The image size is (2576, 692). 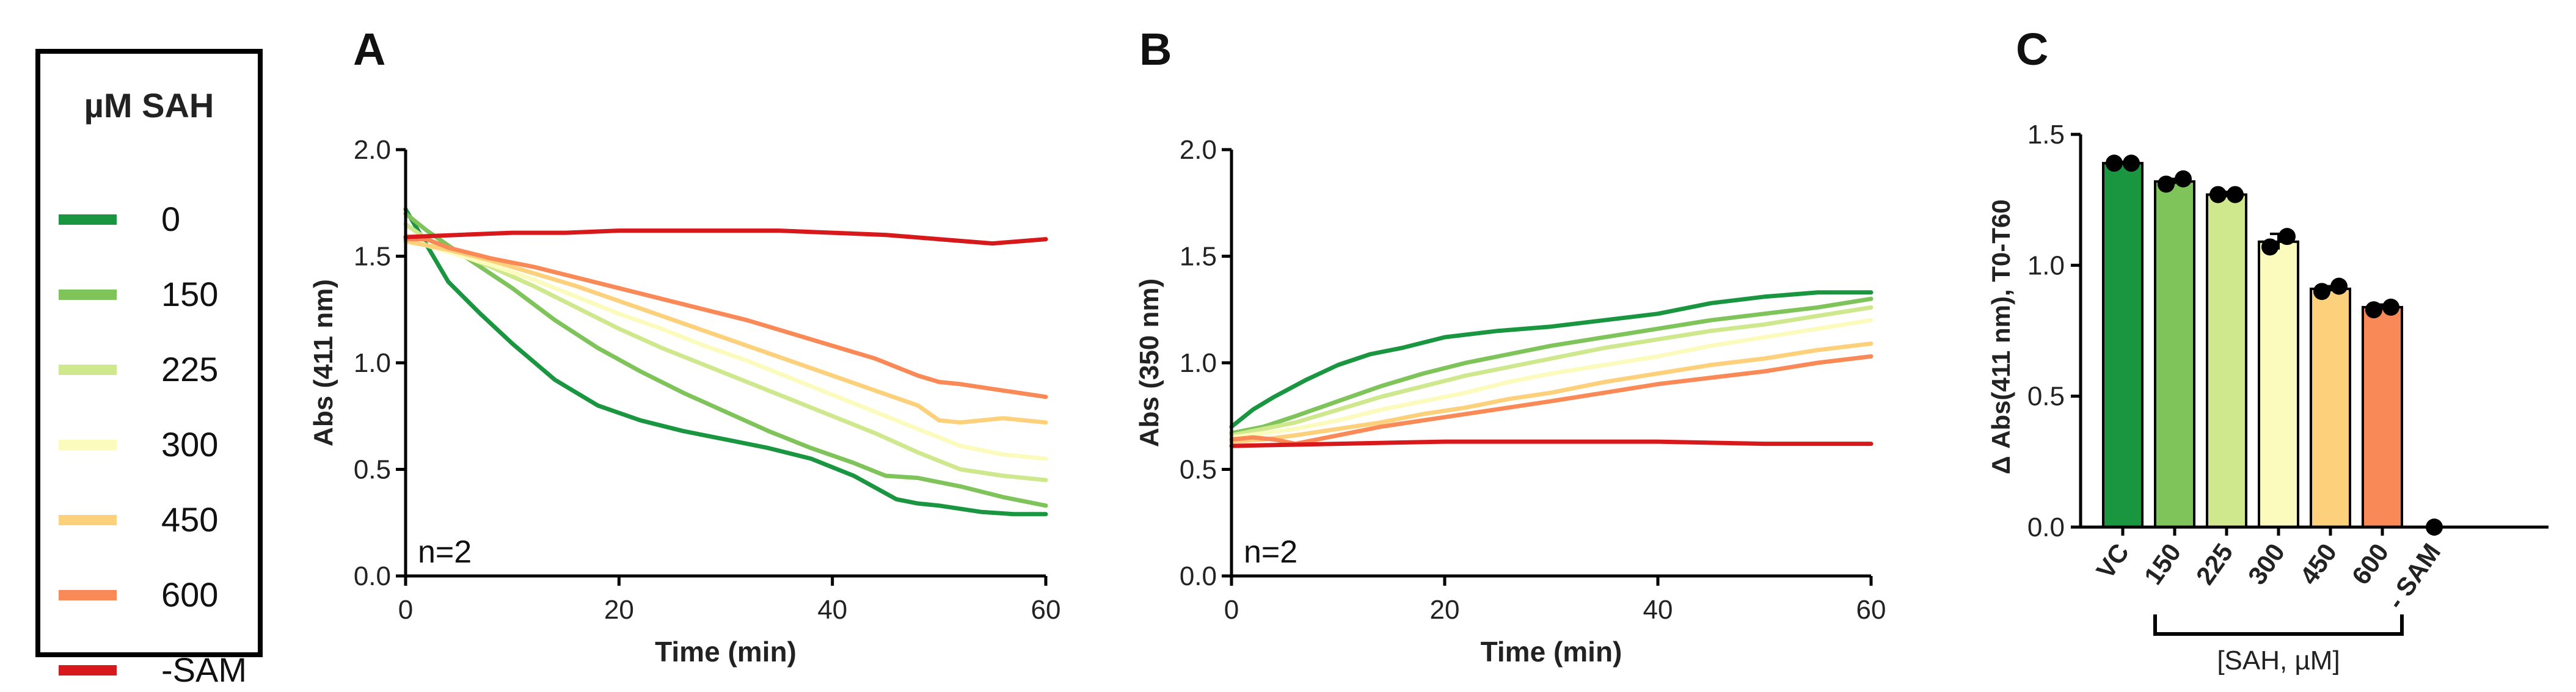 What do you see at coordinates (1149, 363) in the screenshot?
I see `y-axis-label: Abs (350 nm)` at bounding box center [1149, 363].